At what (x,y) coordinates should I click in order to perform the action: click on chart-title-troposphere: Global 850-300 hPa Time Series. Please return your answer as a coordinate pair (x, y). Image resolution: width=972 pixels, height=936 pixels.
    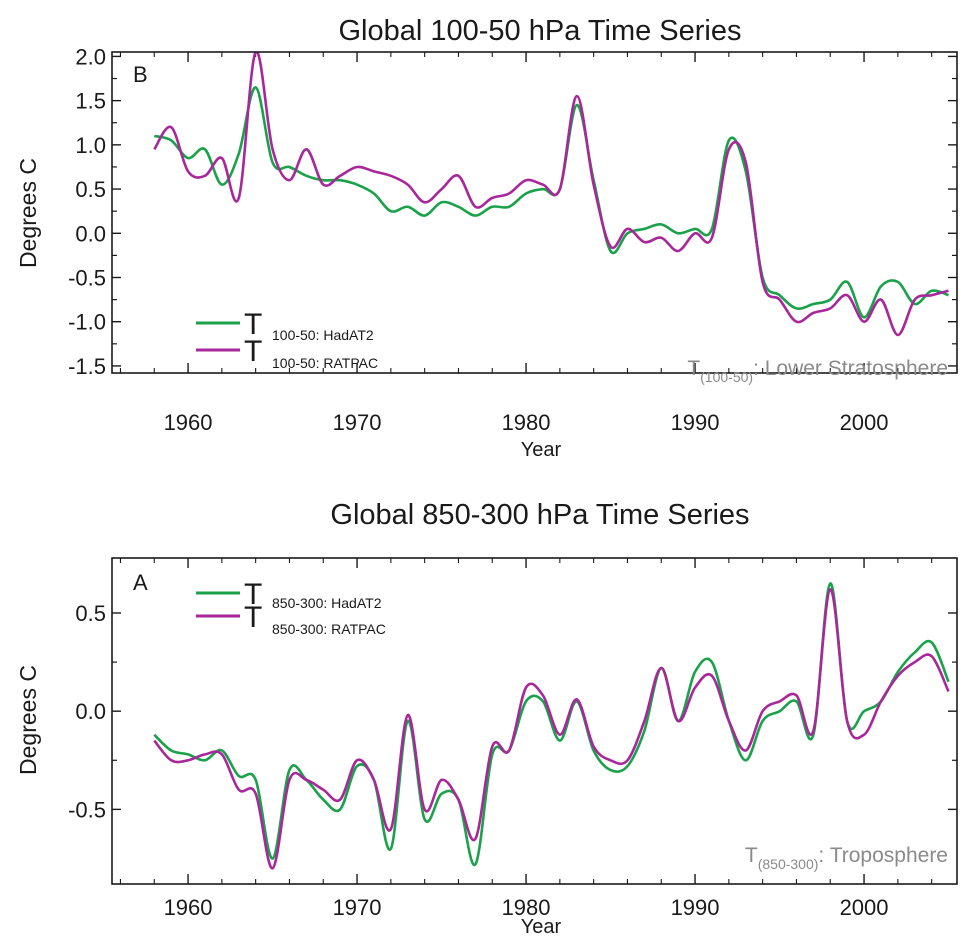
    Looking at the image, I should click on (539, 515).